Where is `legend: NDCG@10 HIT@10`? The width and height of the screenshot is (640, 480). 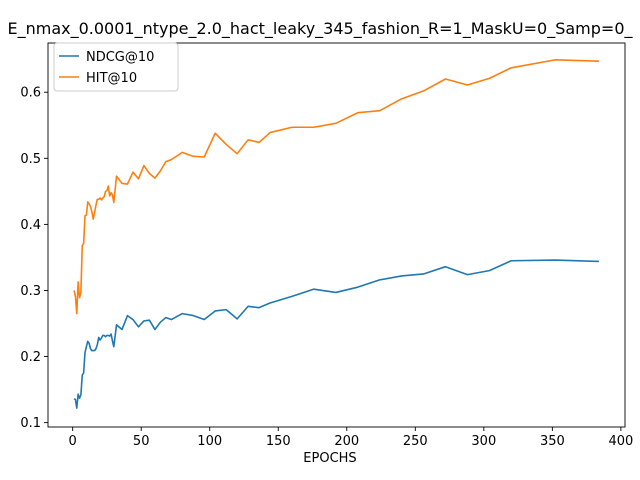
legend: NDCG@10 HIT@10 is located at coordinates (116, 67).